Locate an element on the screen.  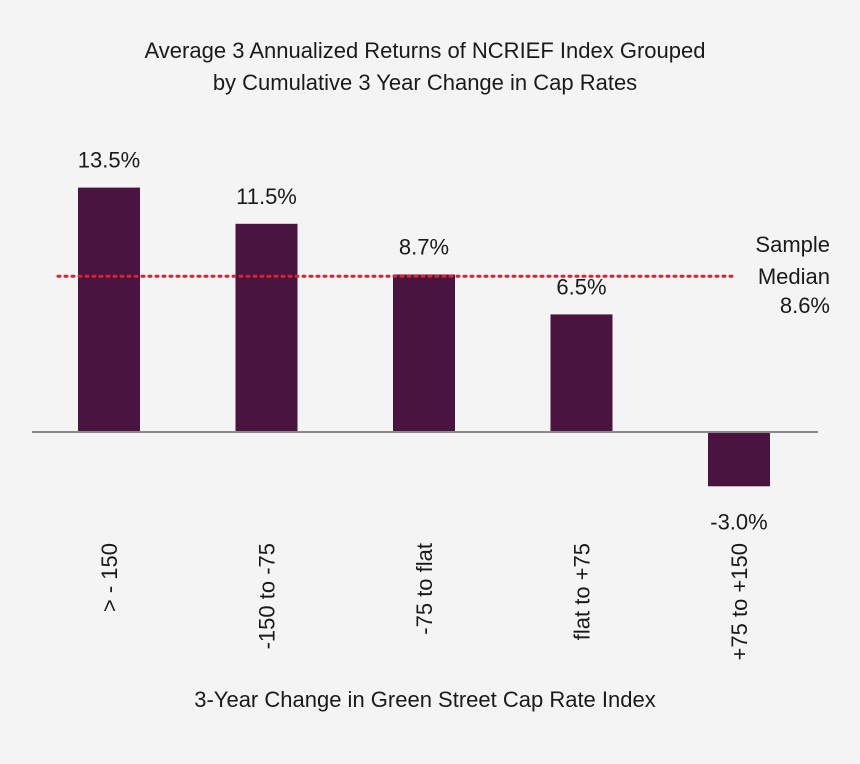
median-reference: Sample Median 8.6% is located at coordinates (443, 275).